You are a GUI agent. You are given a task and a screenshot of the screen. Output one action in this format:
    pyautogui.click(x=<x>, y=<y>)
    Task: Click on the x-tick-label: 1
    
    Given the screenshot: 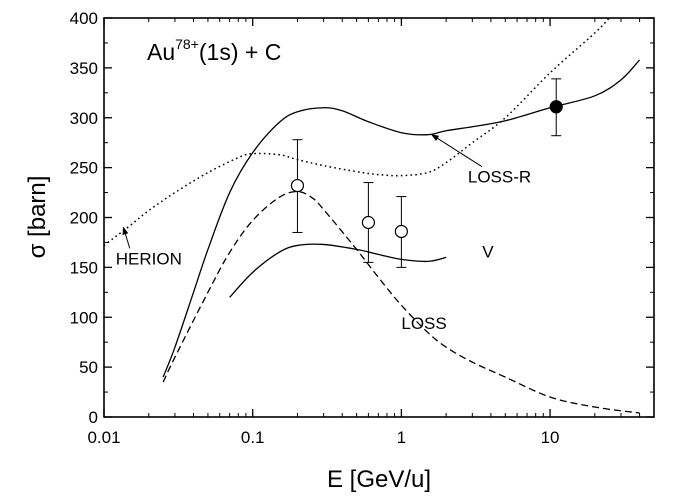 What is the action you would take?
    pyautogui.click(x=401, y=437)
    